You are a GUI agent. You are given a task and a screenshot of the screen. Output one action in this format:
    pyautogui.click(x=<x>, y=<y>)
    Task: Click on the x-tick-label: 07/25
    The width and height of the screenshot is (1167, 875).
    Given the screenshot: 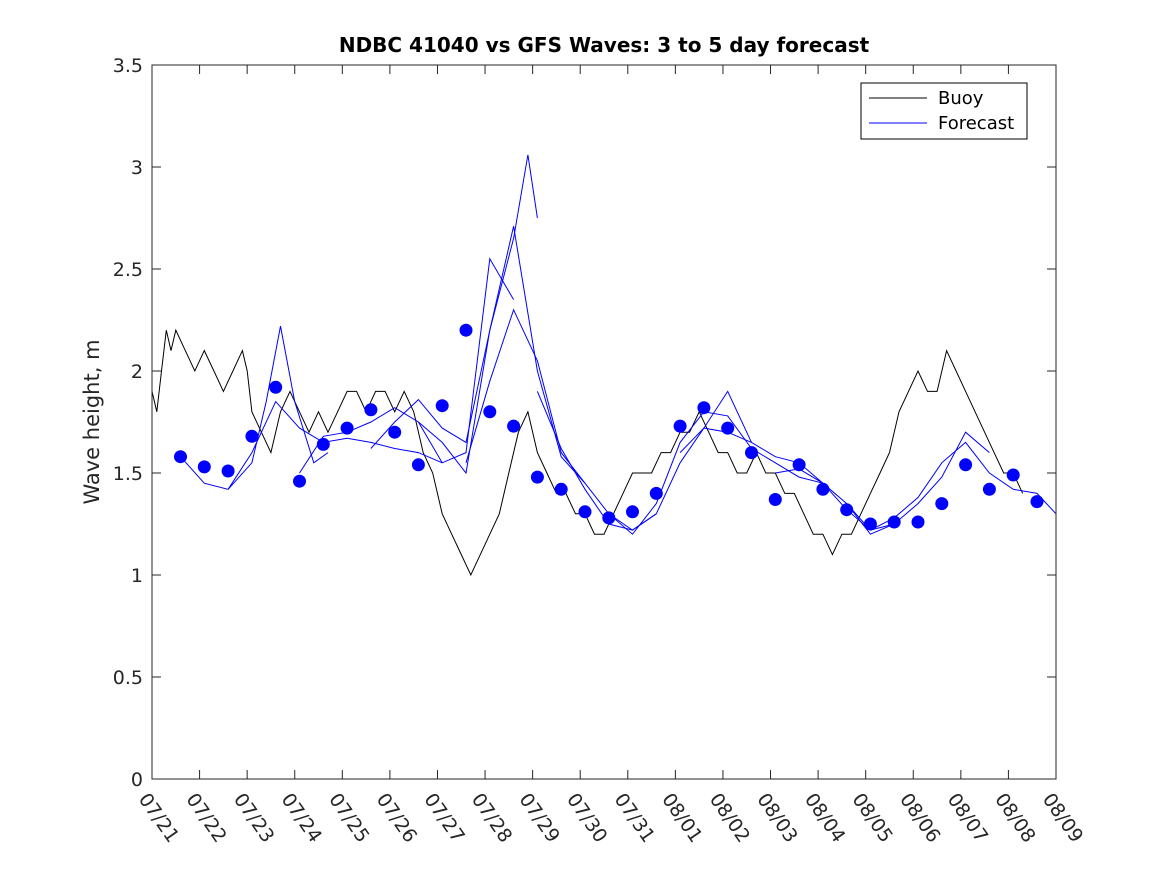 What is the action you would take?
    pyautogui.click(x=348, y=817)
    